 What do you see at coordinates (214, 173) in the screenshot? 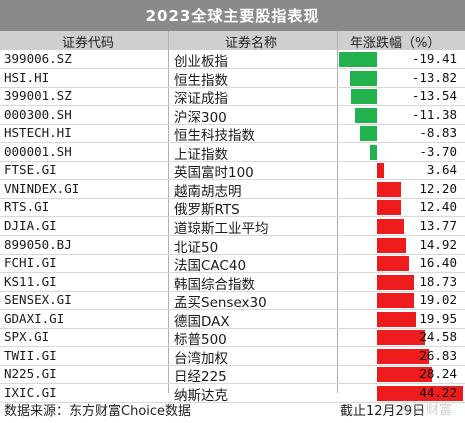
I see `row-name: 英国富时100` at bounding box center [214, 173].